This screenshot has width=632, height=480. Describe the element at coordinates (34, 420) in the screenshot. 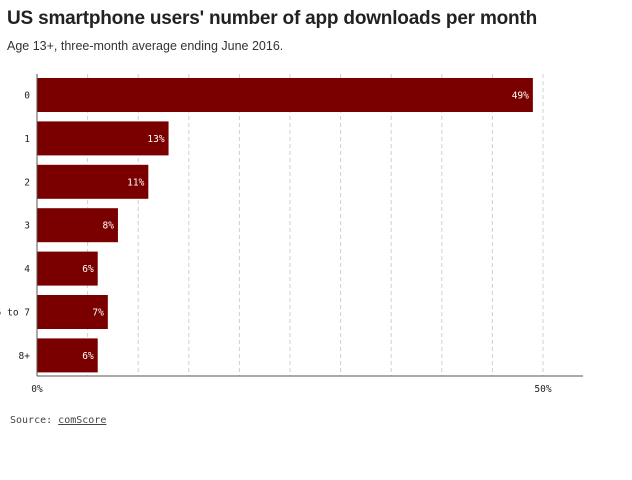

I see `source-prefix: Source:` at that location.